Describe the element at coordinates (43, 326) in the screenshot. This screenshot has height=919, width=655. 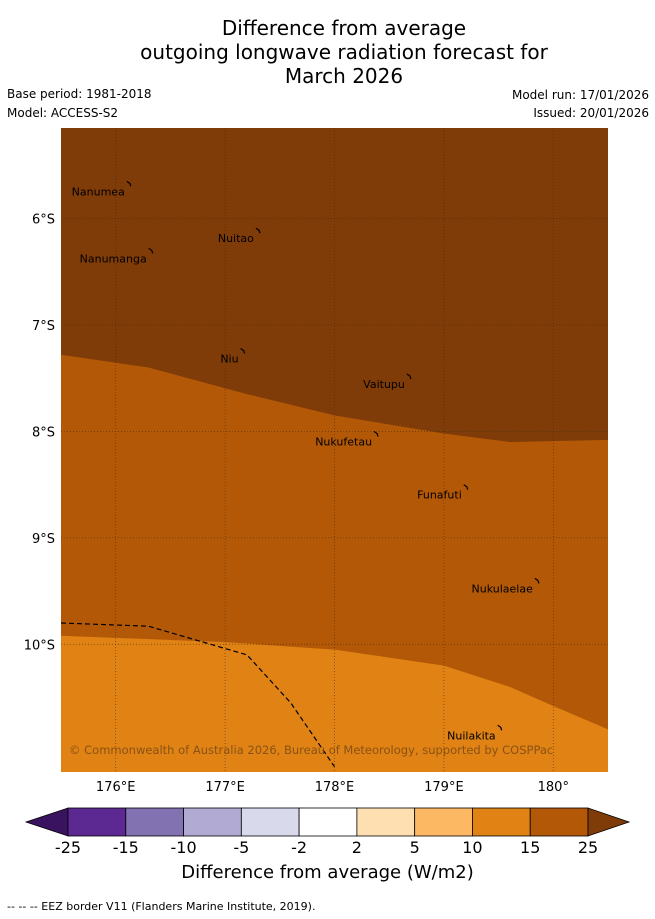
I see `latitude-tick-label: 7°S` at that location.